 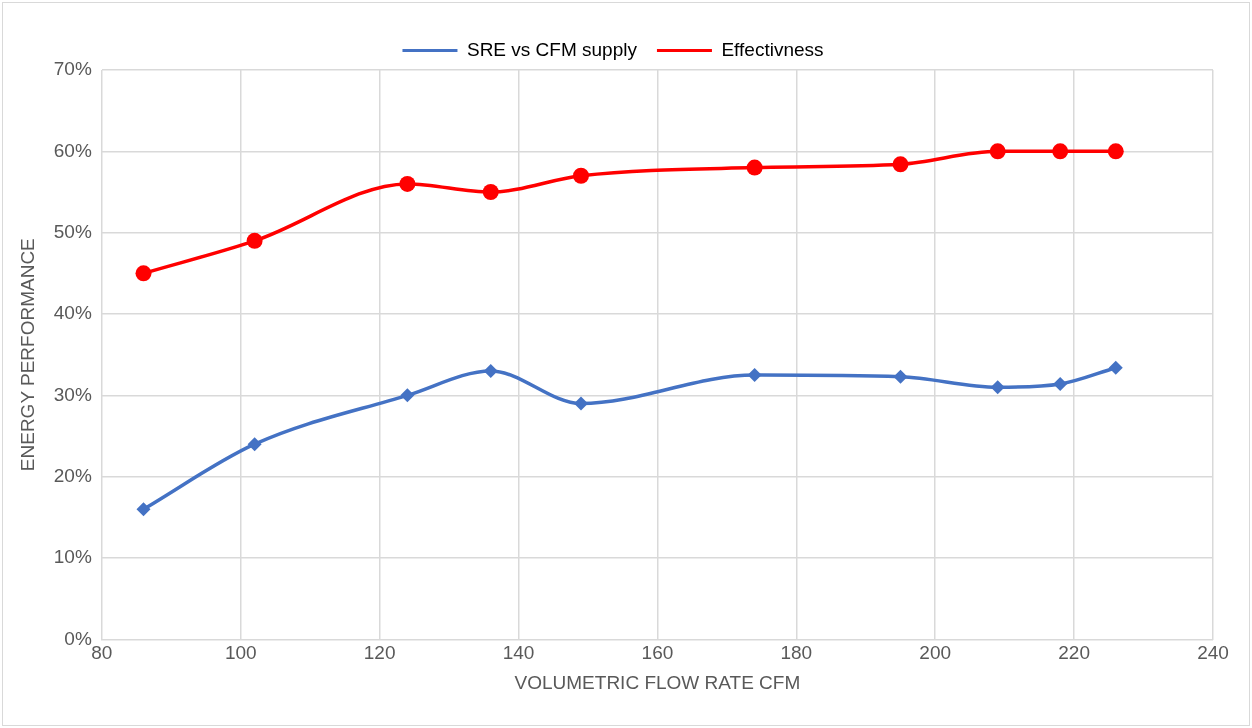 What do you see at coordinates (240, 653) in the screenshot?
I see `x-tick-label: 100` at bounding box center [240, 653].